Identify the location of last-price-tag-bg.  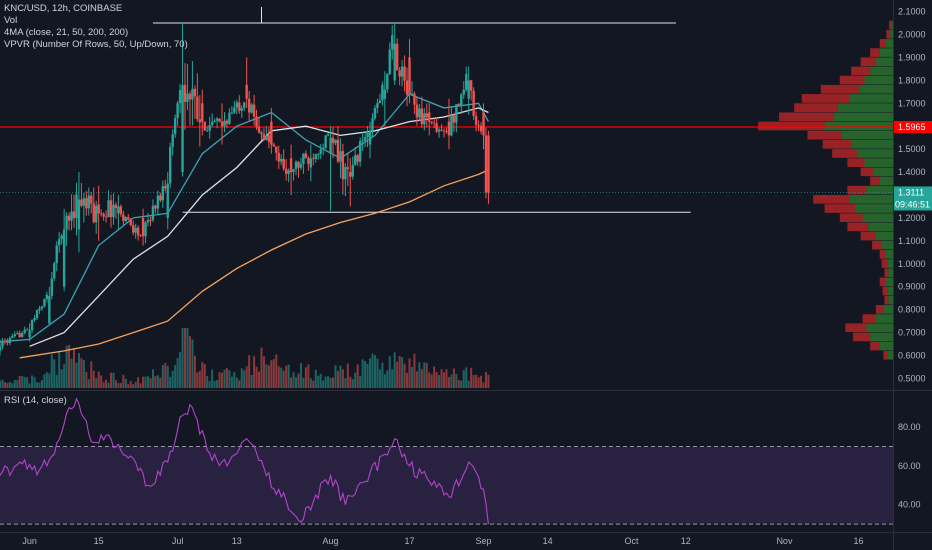
(913, 198).